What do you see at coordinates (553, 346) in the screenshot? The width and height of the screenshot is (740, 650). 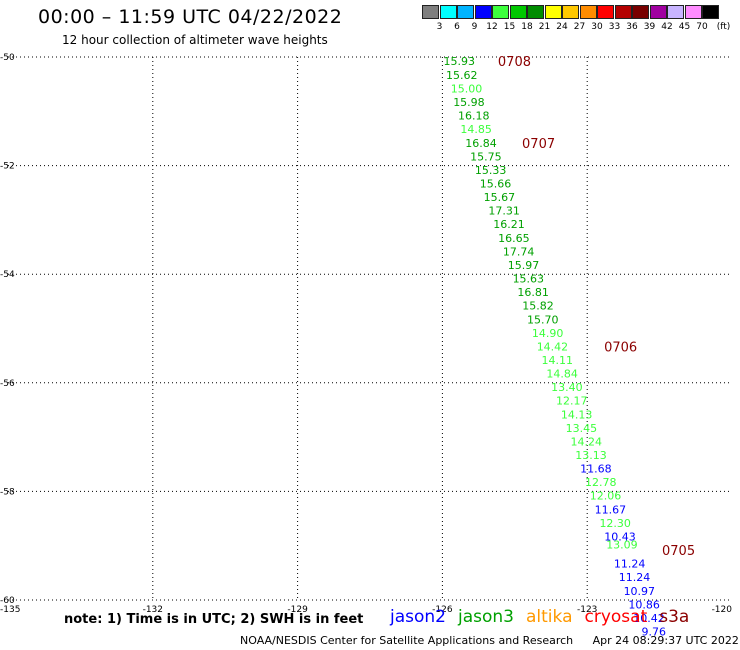 I see `swh-value-label: 14.42` at bounding box center [553, 346].